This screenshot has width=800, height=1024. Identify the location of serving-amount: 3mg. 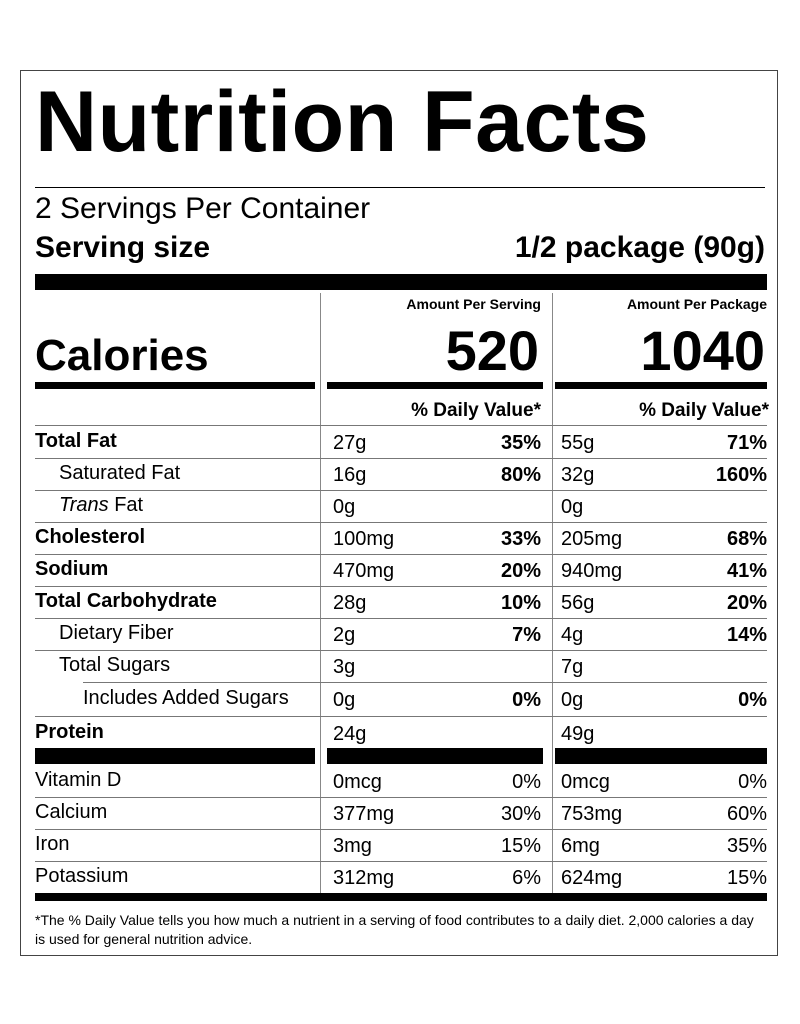
(352, 846).